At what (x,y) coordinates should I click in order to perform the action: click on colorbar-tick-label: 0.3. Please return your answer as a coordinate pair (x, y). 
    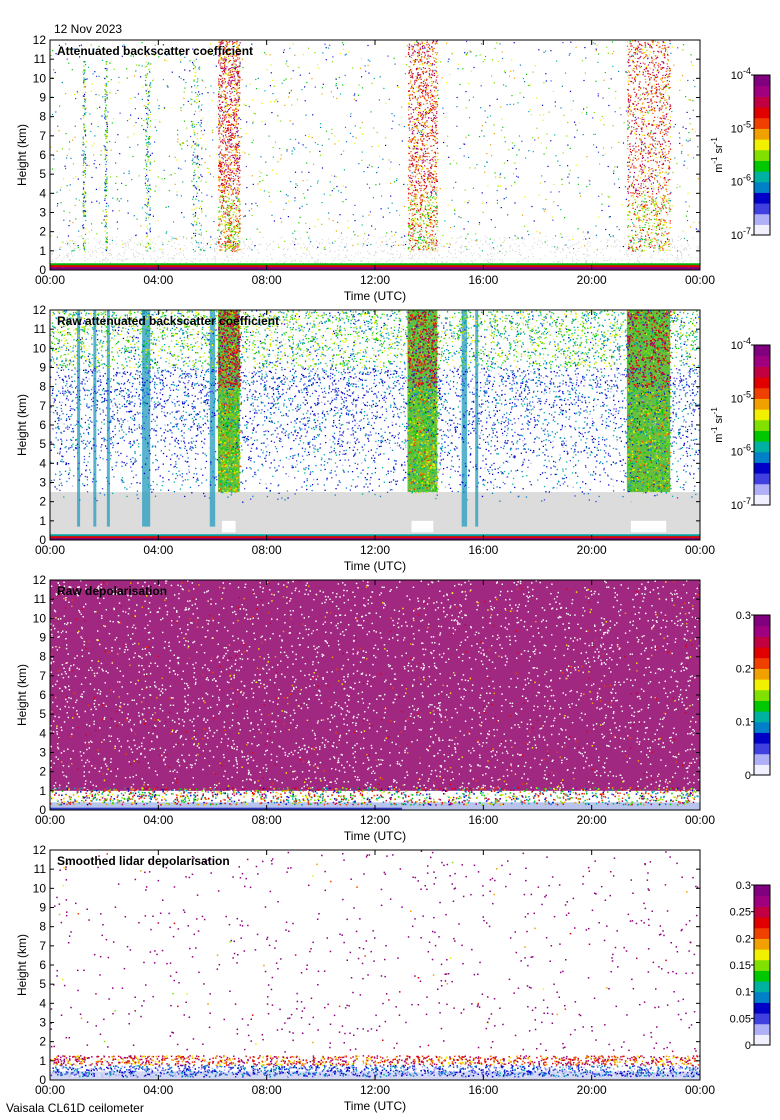
    Looking at the image, I should click on (743, 886).